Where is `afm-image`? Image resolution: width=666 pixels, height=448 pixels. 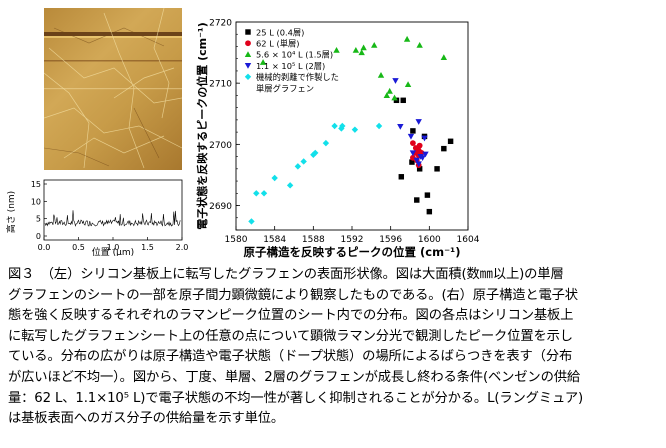
afm-image is located at coordinates (113, 89).